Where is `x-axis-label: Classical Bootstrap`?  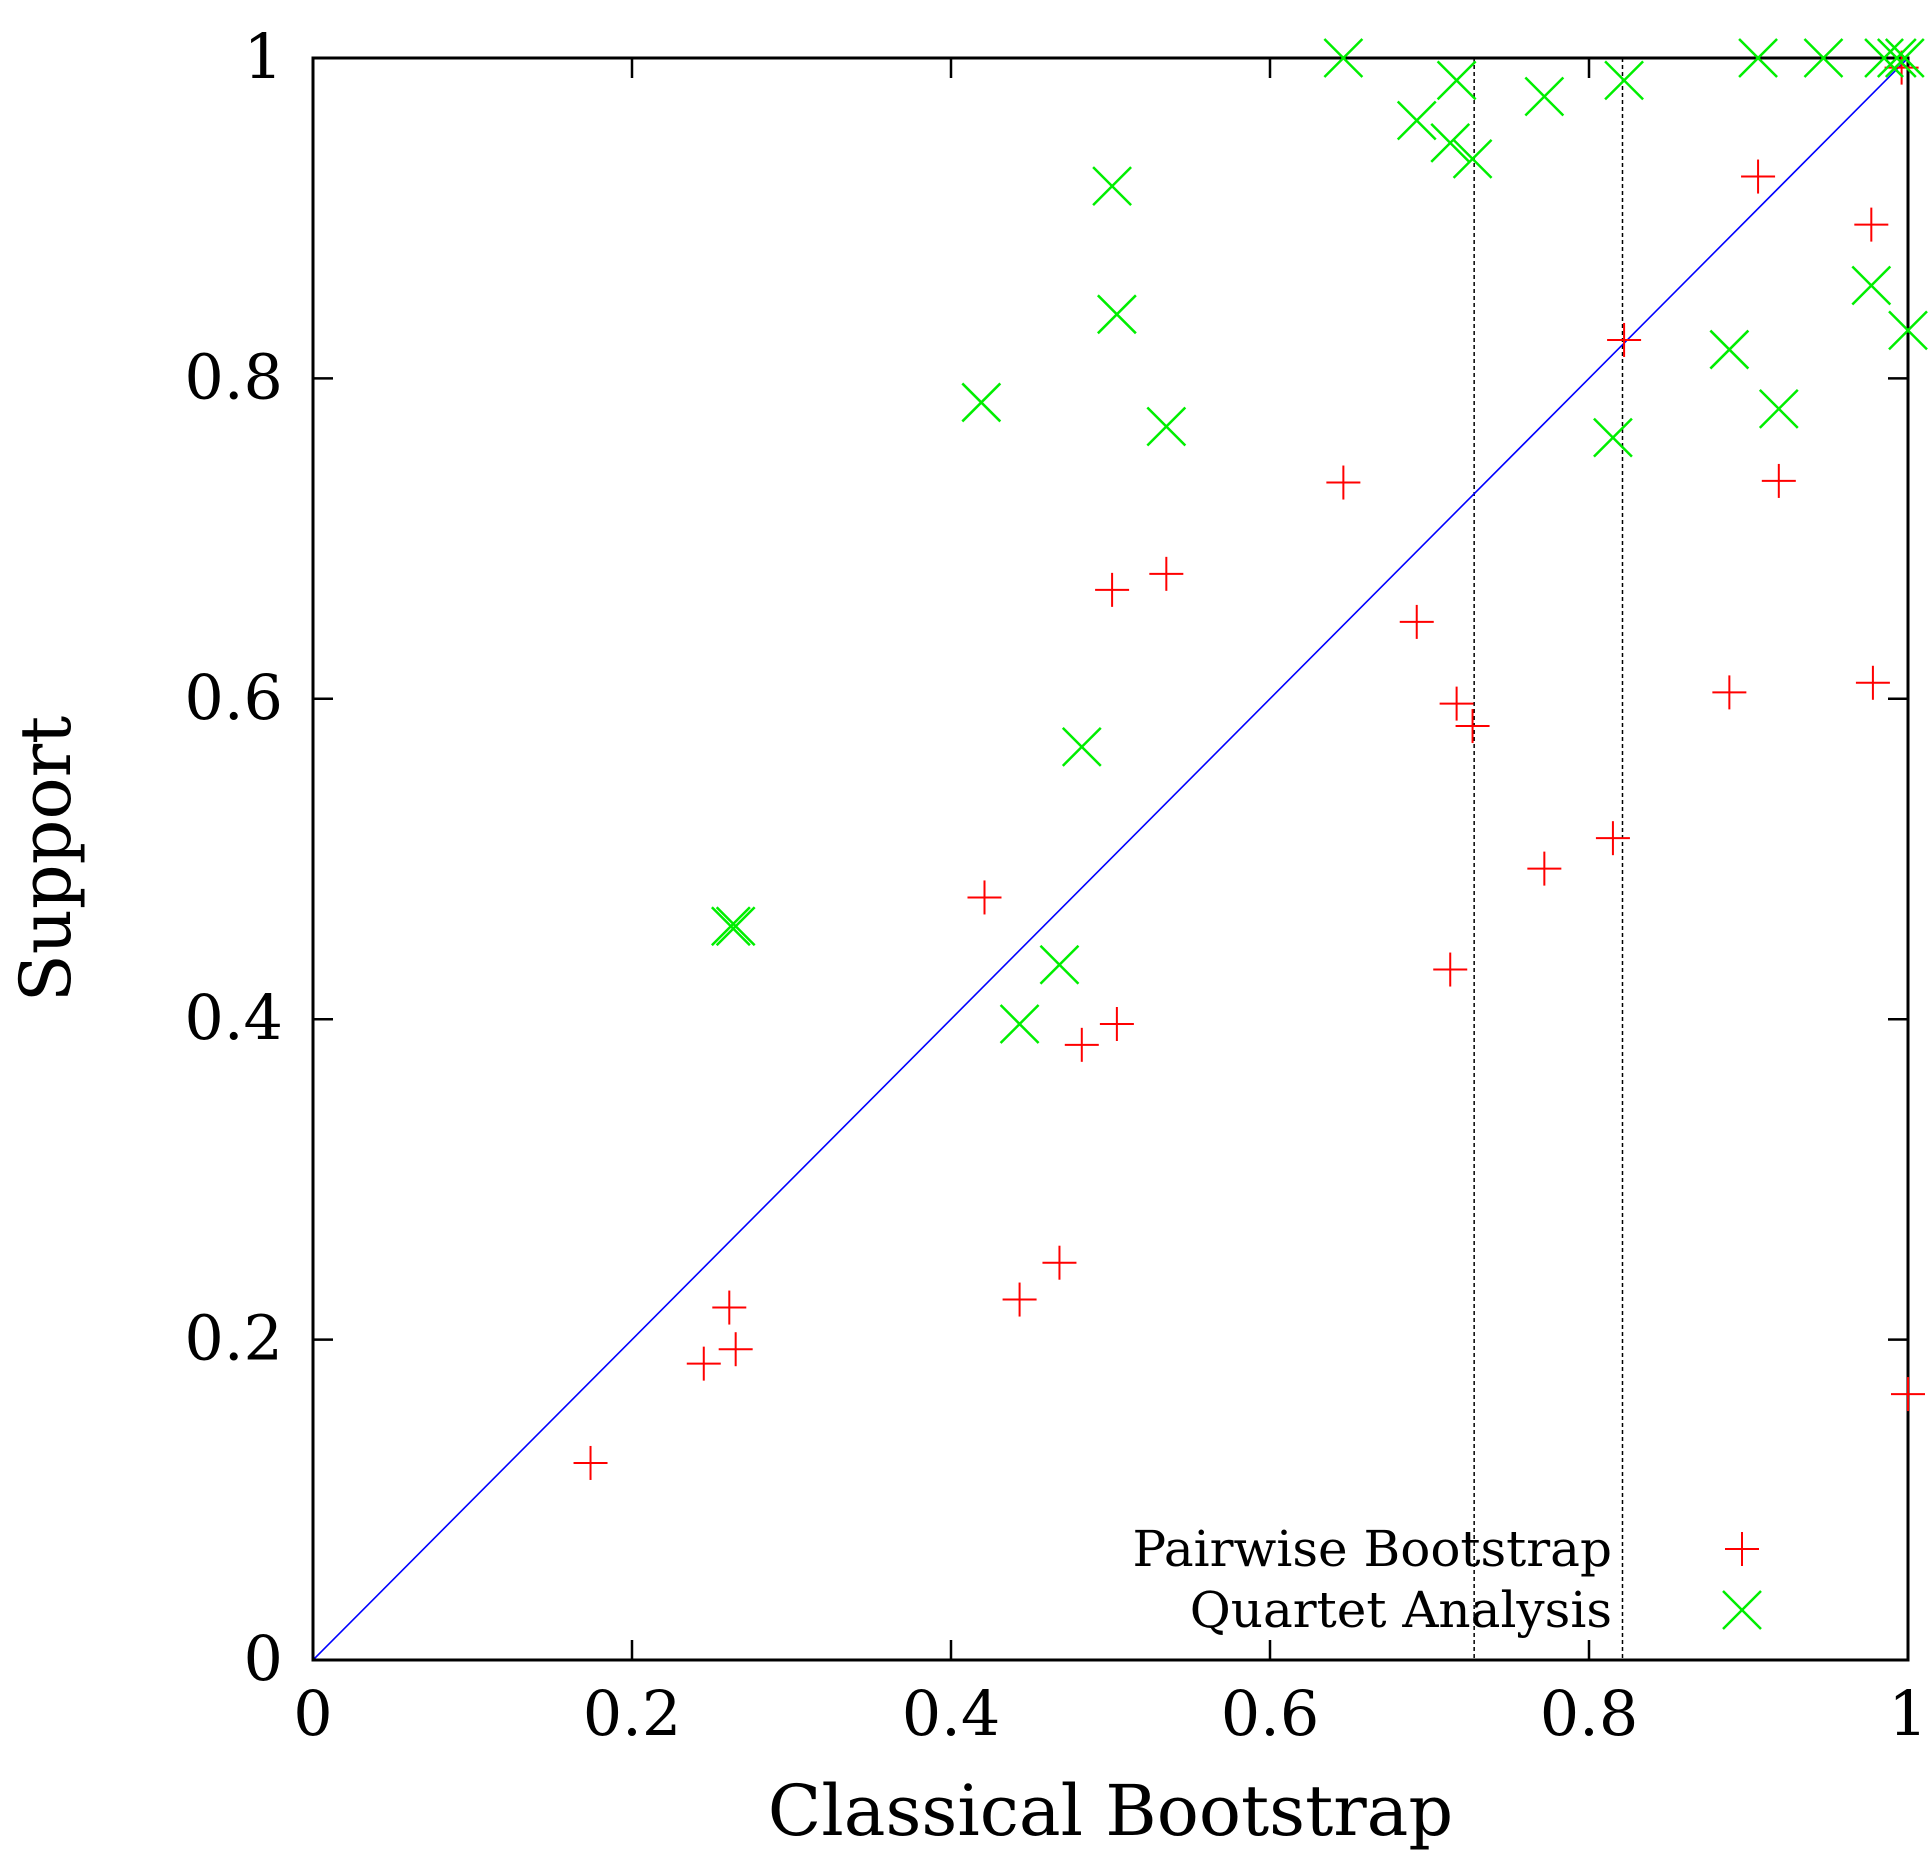
x-axis-label: Classical Bootstrap is located at coordinates (1110, 1811).